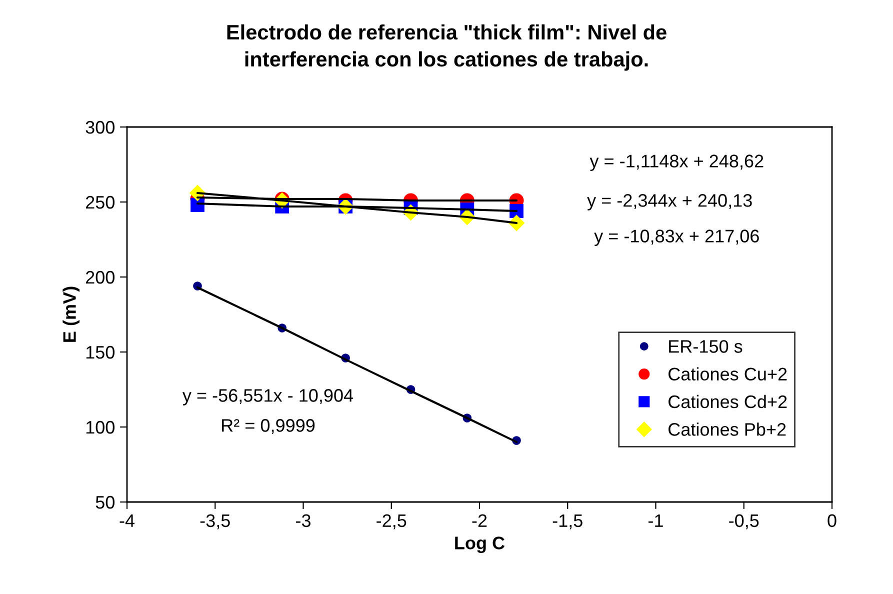 The height and width of the screenshot is (594, 893). What do you see at coordinates (71, 314) in the screenshot?
I see `y-axis-title: E (mV)` at bounding box center [71, 314].